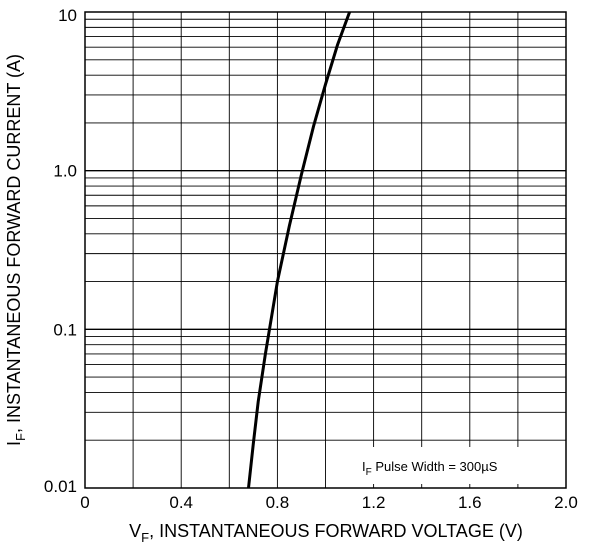  What do you see at coordinates (374, 502) in the screenshot?
I see `x-tick-label: 1.2` at bounding box center [374, 502].